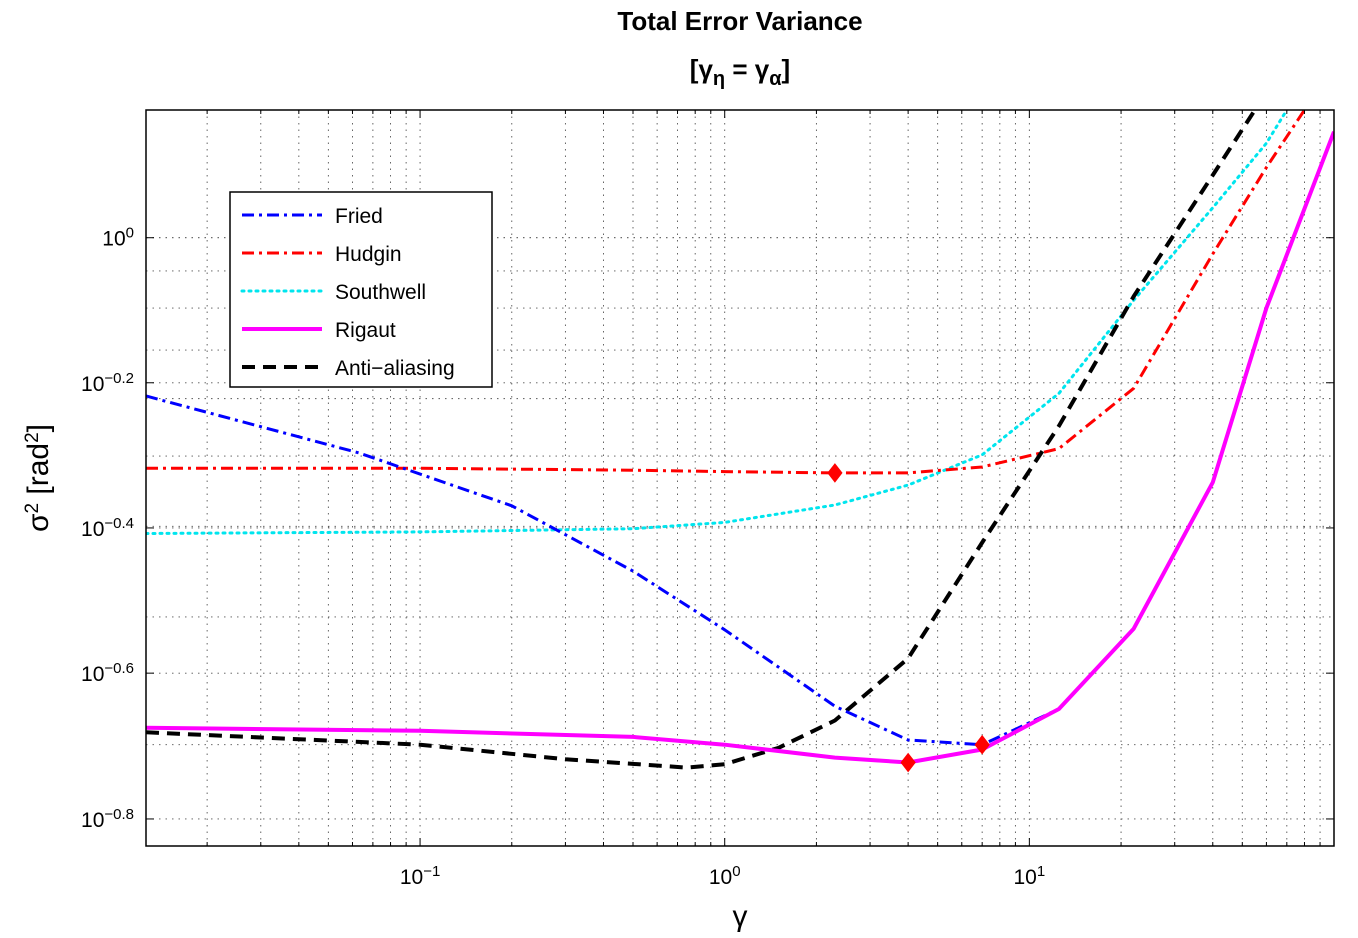 Image resolution: width=1358 pixels, height=938 pixels. I want to click on chart-title: Total Error Variance, so click(739, 21).